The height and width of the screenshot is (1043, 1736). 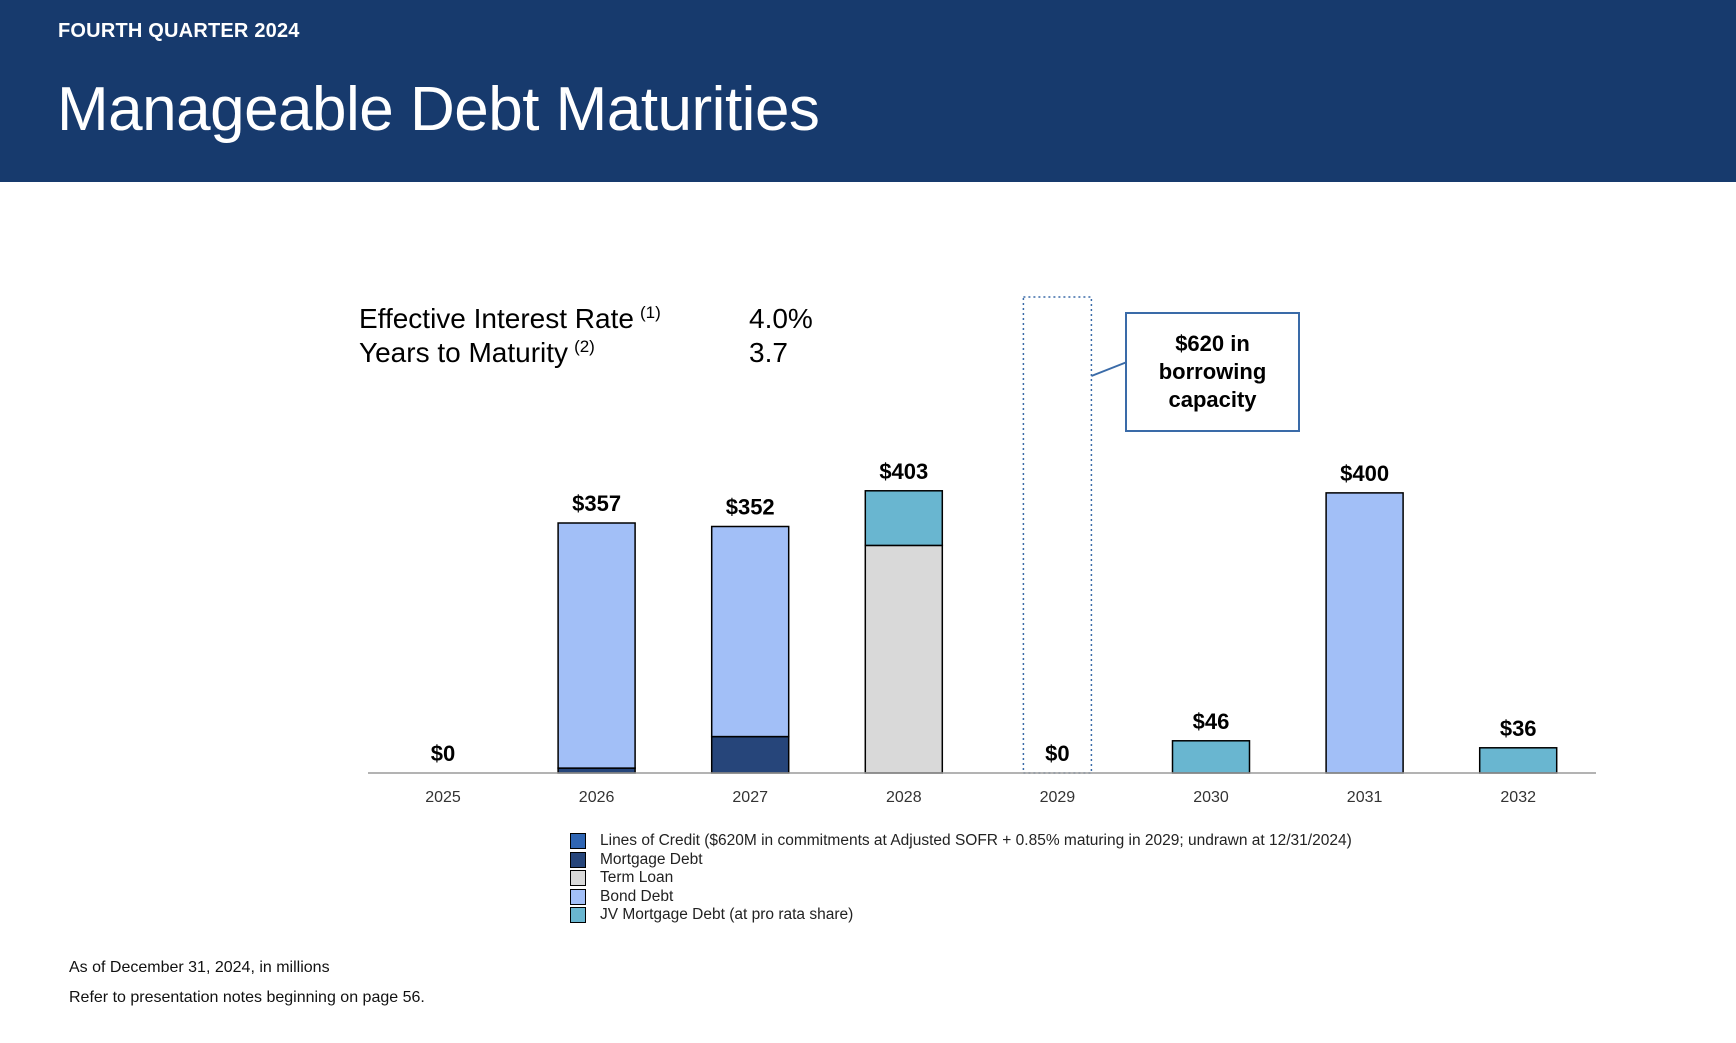 I want to click on borrowing-capacity-callout: $620 in borrowing capacity, so click(x=1212, y=372).